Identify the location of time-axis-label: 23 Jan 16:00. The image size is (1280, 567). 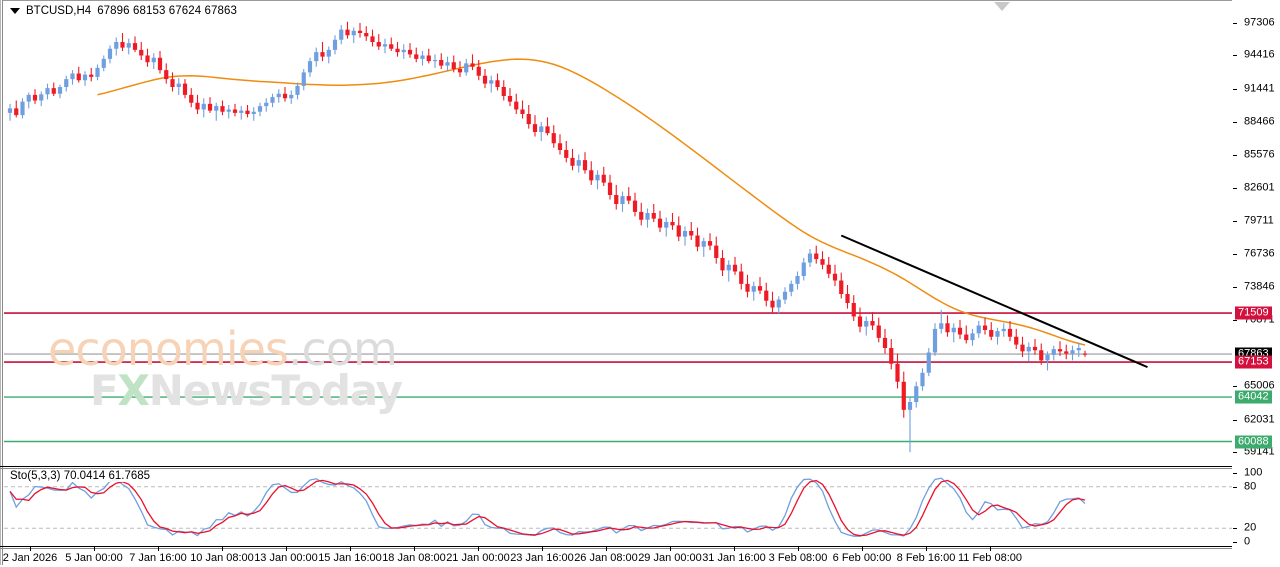
(542, 558).